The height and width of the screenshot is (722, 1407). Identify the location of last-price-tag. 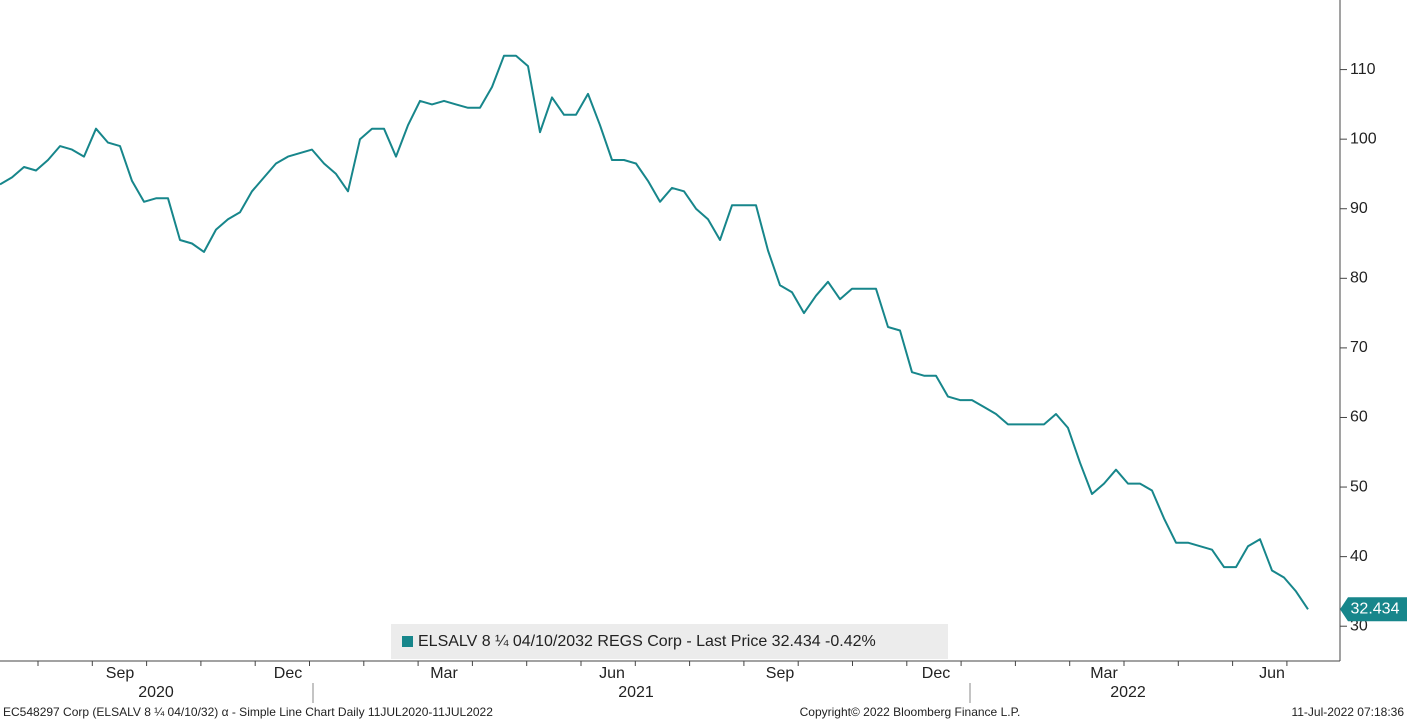
(1373, 609).